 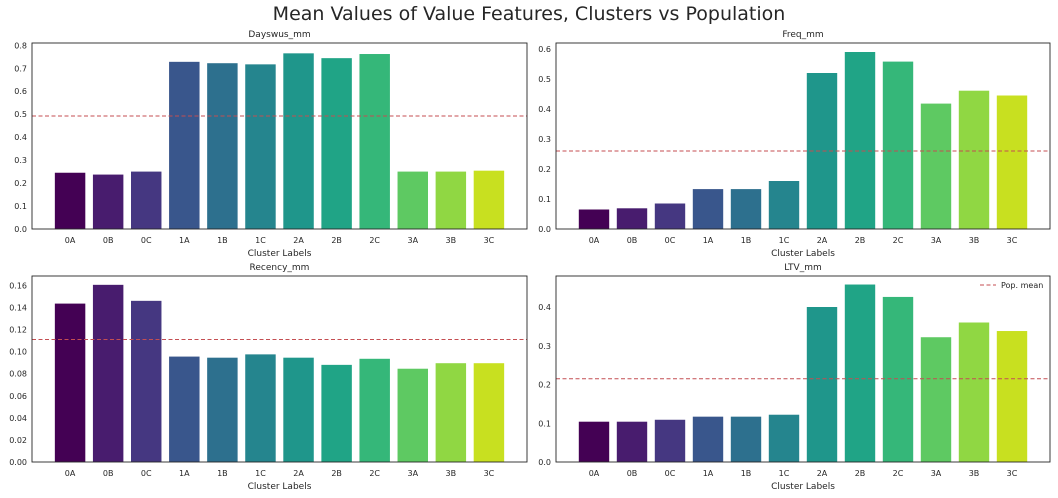 What do you see at coordinates (802, 268) in the screenshot?
I see `subplot-title: LTV_mm` at bounding box center [802, 268].